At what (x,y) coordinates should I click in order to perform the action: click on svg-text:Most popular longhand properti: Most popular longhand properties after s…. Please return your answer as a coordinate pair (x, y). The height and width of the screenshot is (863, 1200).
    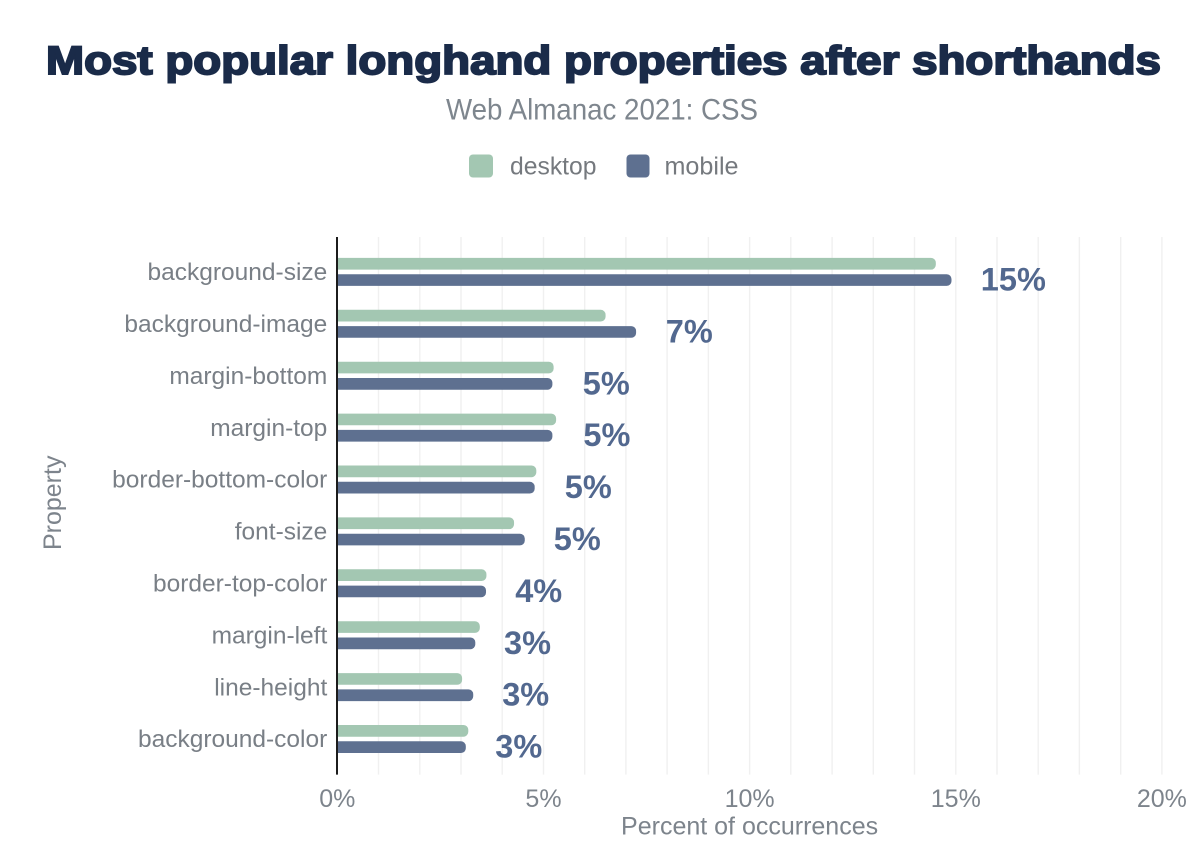
    Looking at the image, I should click on (603, 61).